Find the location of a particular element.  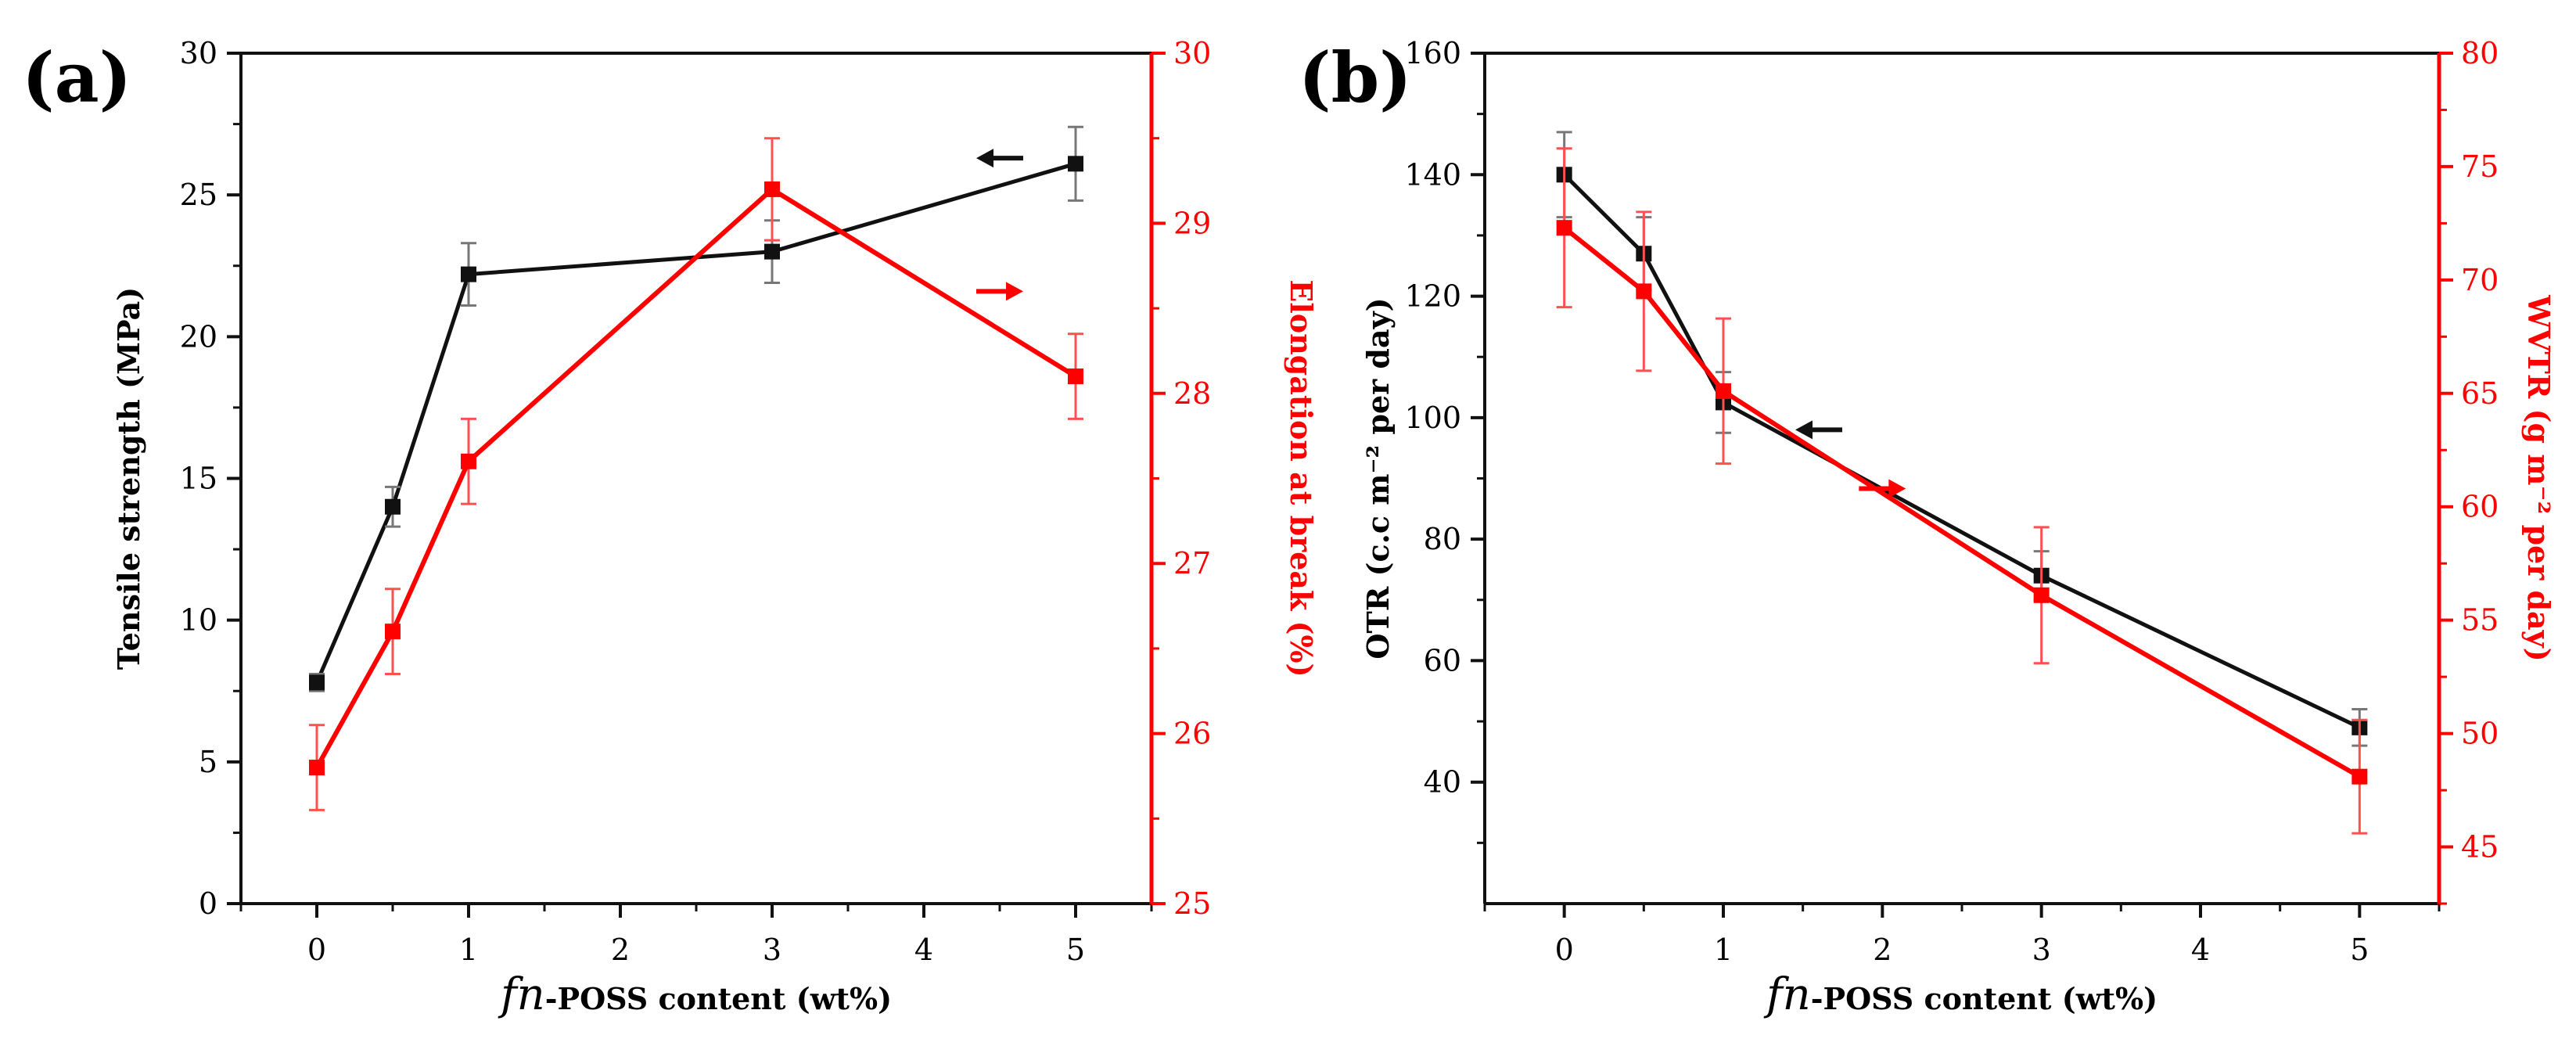

panel-a-yl-tick-label: 0 is located at coordinates (208, 904).